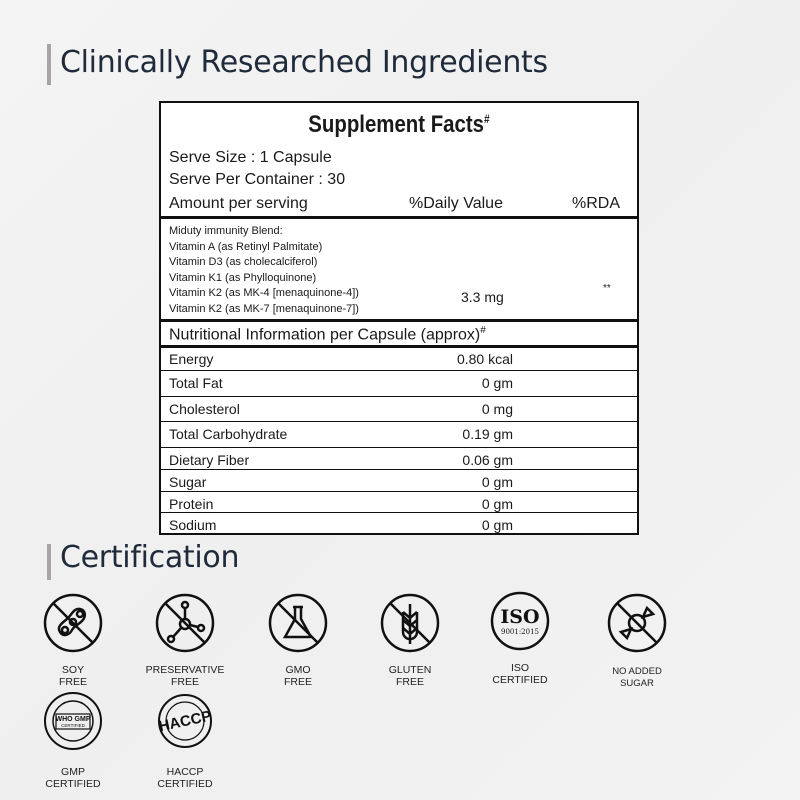 This screenshot has width=800, height=800. I want to click on amount-header: Amount per serving, so click(238, 203).